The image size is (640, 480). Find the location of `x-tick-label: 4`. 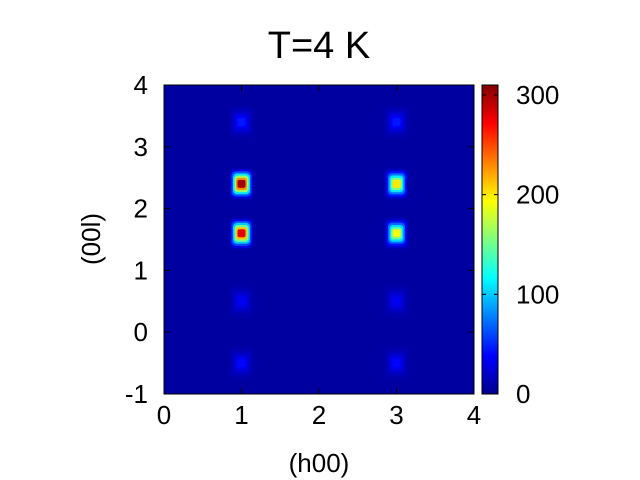

x-tick-label: 4 is located at coordinates (474, 415).